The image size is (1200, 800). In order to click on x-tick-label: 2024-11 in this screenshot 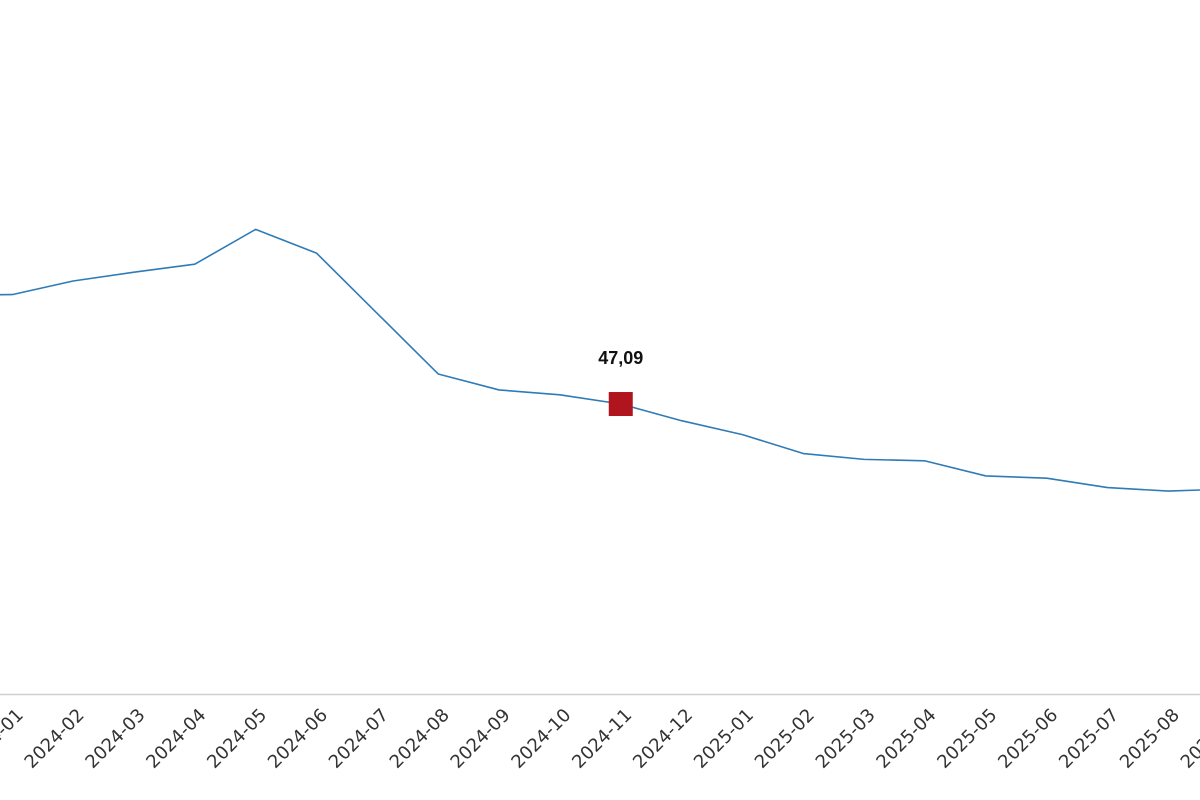, I will do `click(602, 739)`.